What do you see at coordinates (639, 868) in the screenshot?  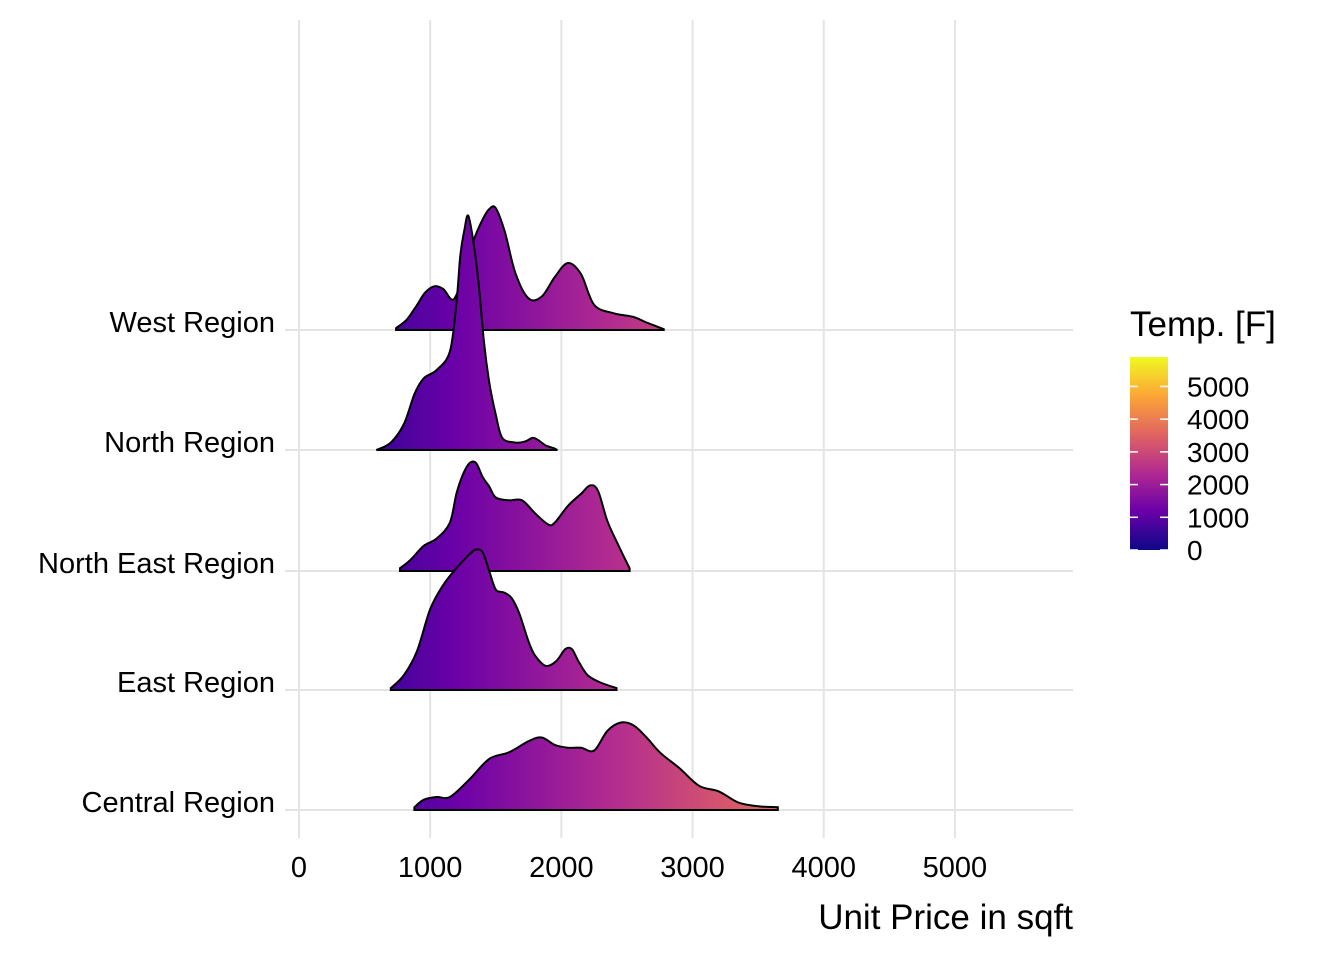 I see `x-tick-labels: 0 1000 2000 3000 4000 5000` at bounding box center [639, 868].